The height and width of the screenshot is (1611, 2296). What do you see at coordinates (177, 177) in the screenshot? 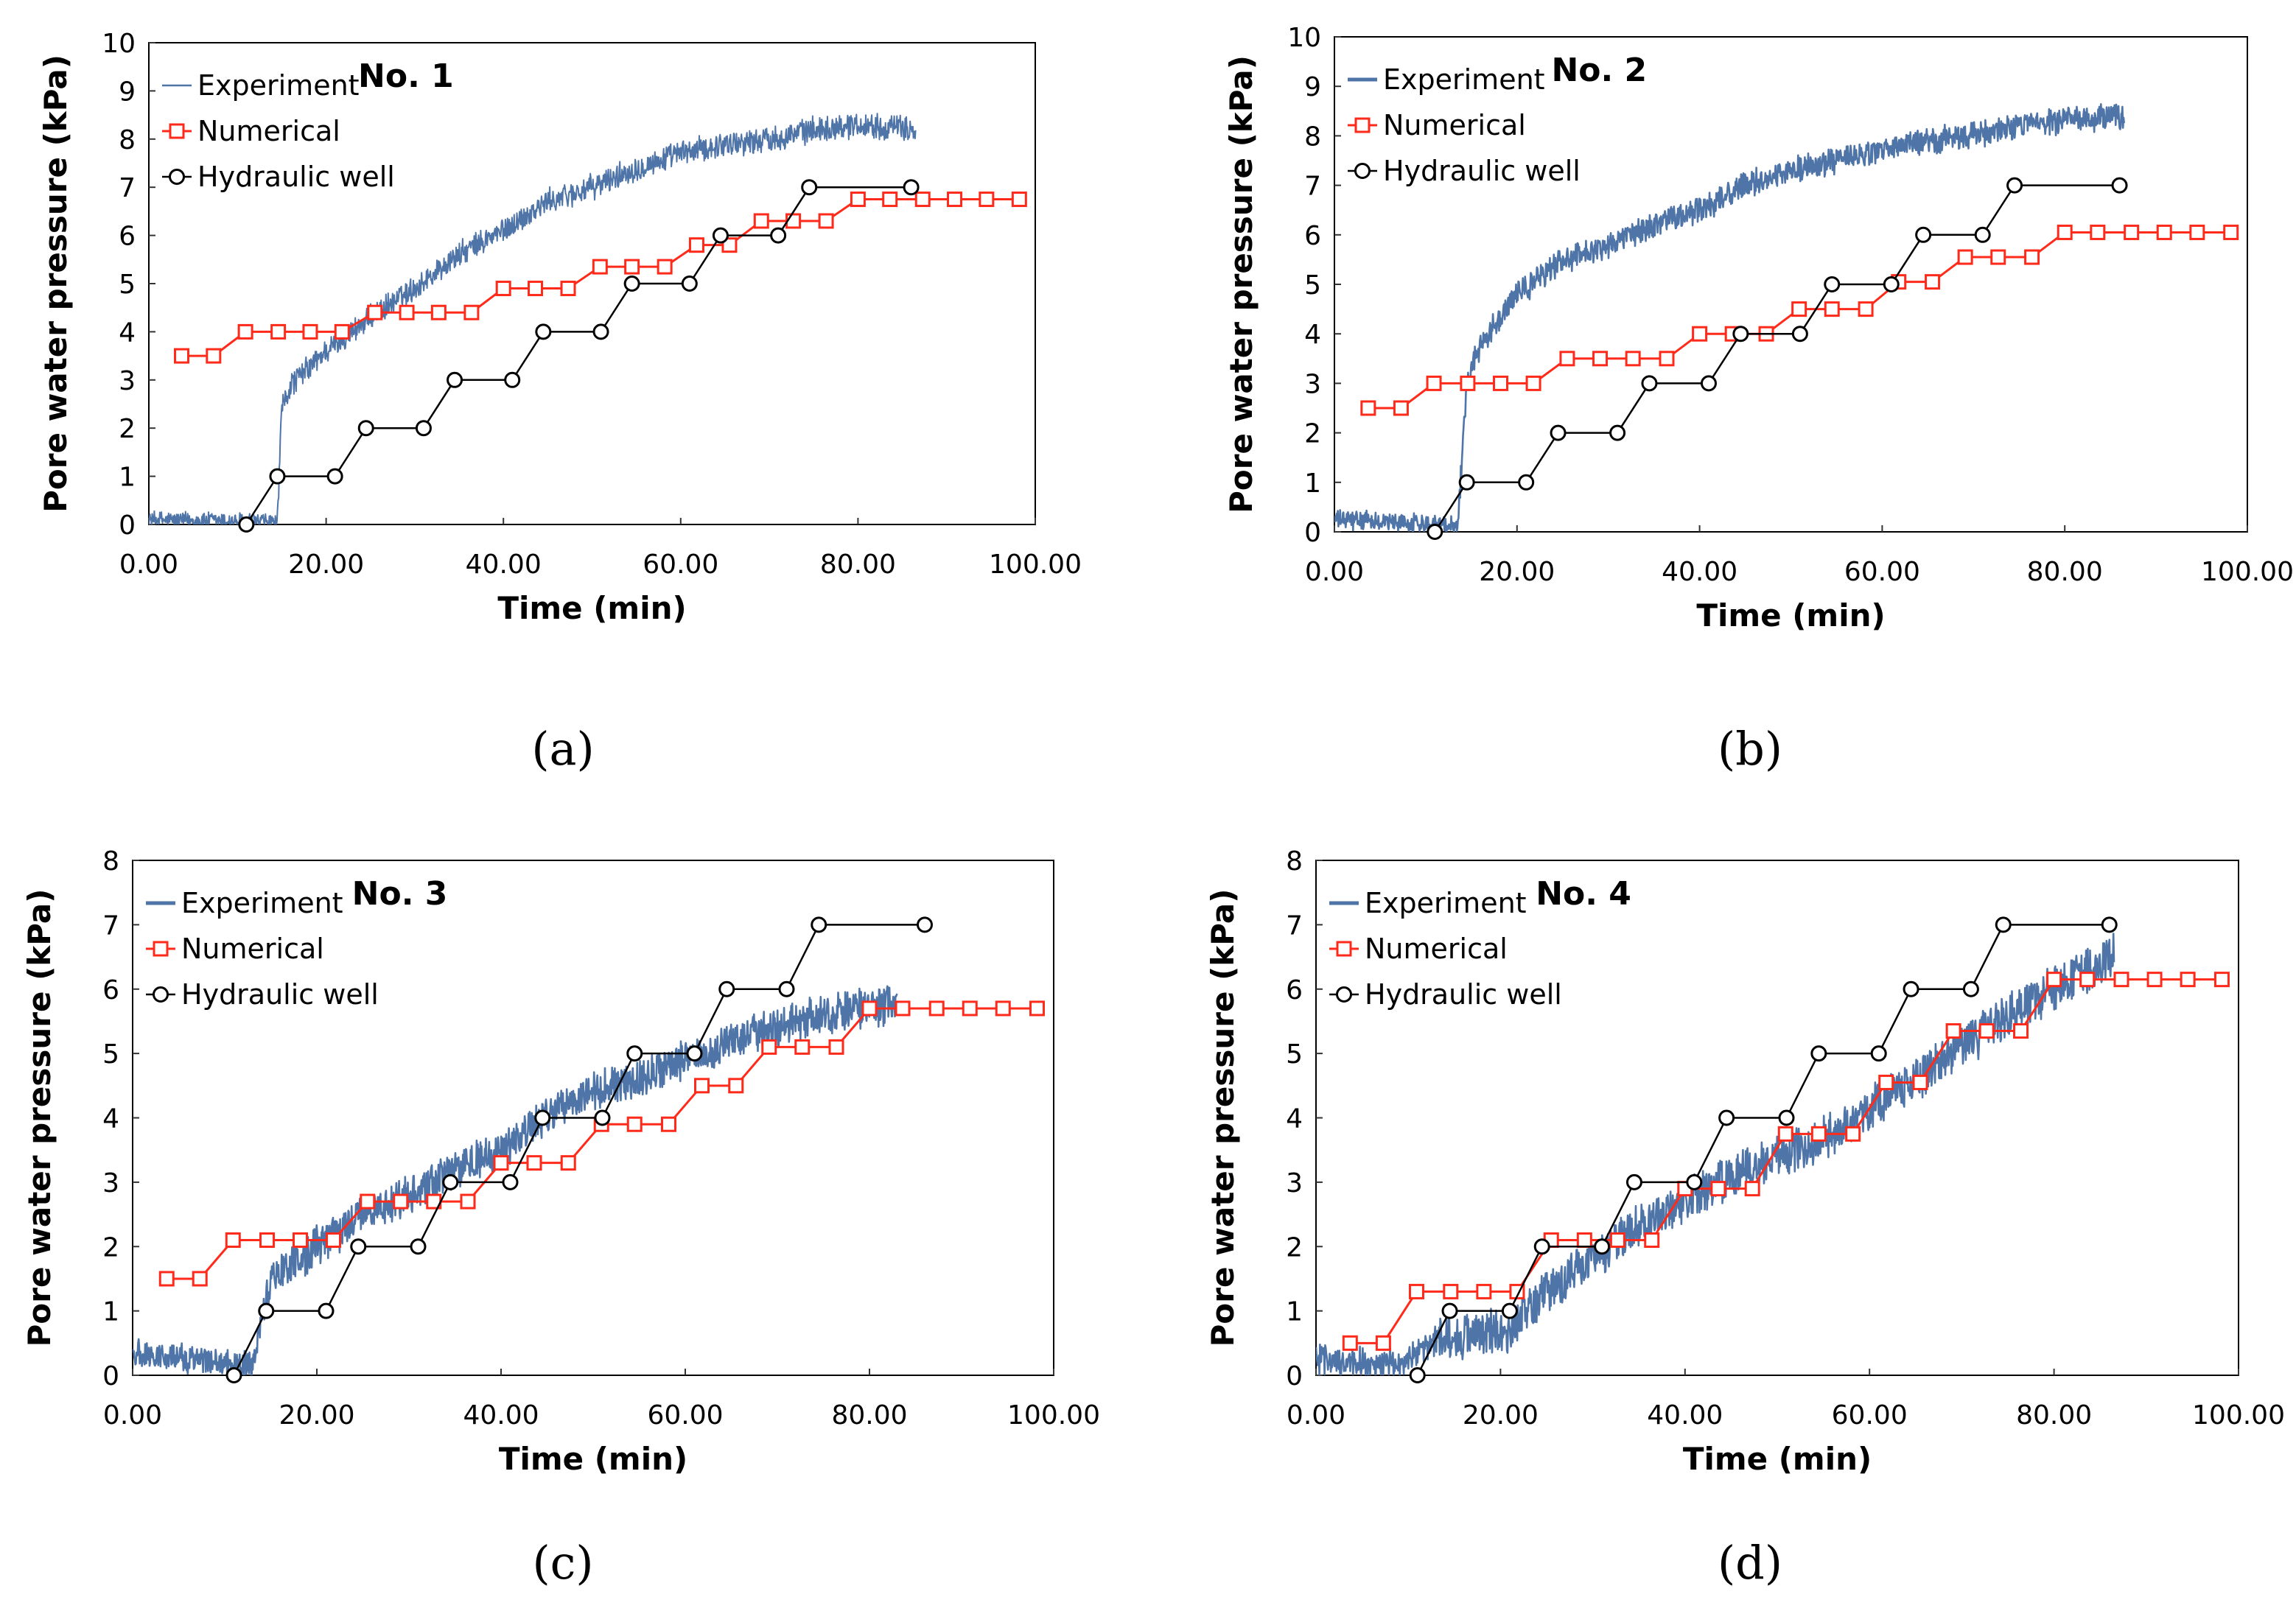
I see `legend-hydraulic-marker` at bounding box center [177, 177].